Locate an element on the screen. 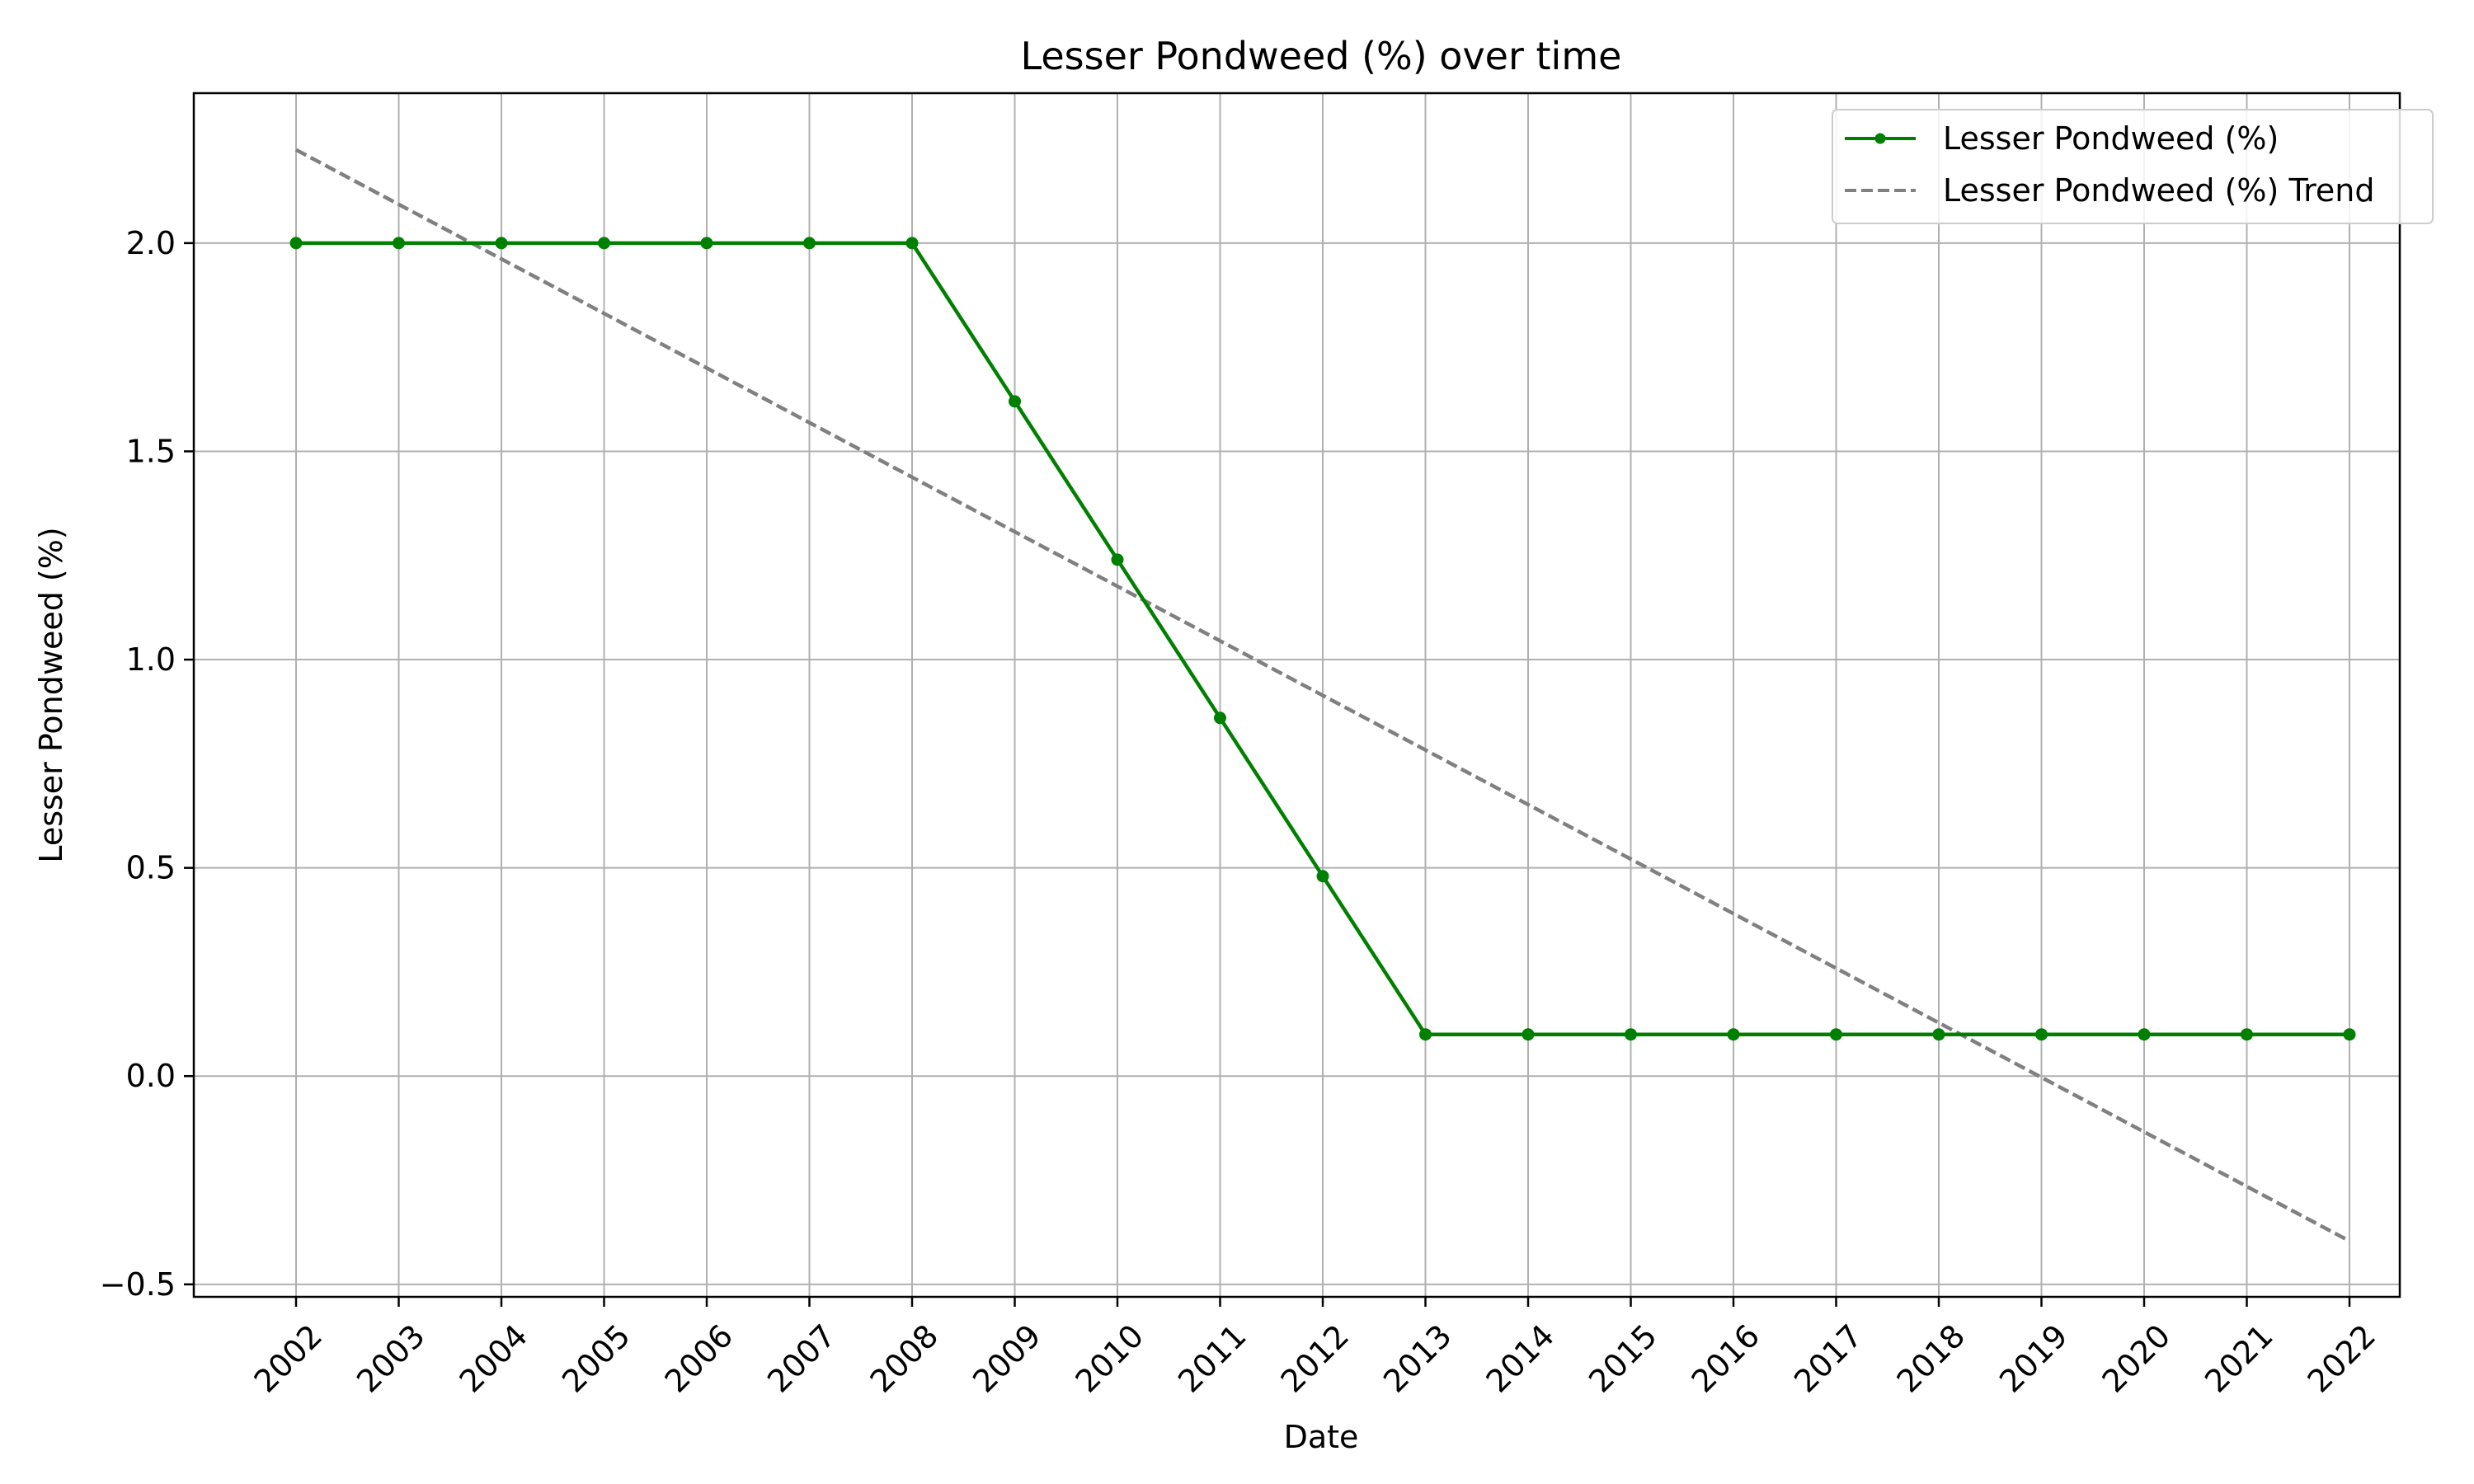  y-axis-ticks: −0.5 0.0 0.5 1.0 1.5 2.0 is located at coordinates (147, 764).